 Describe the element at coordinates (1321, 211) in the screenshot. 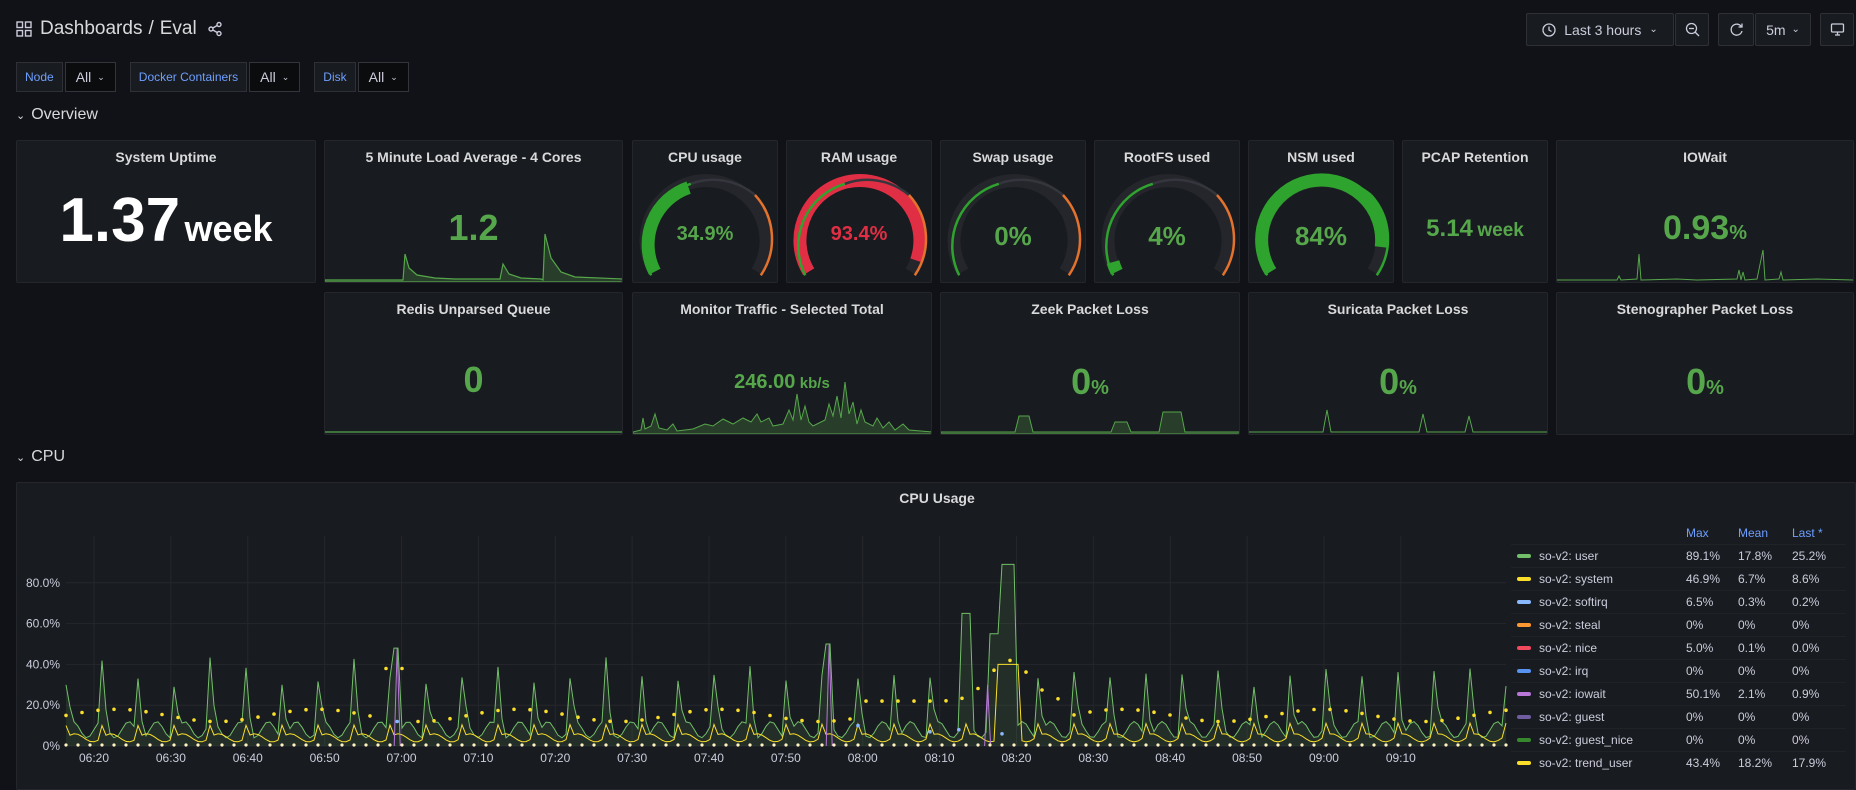

I see `panel-nsm-used: NSM used 84%` at that location.